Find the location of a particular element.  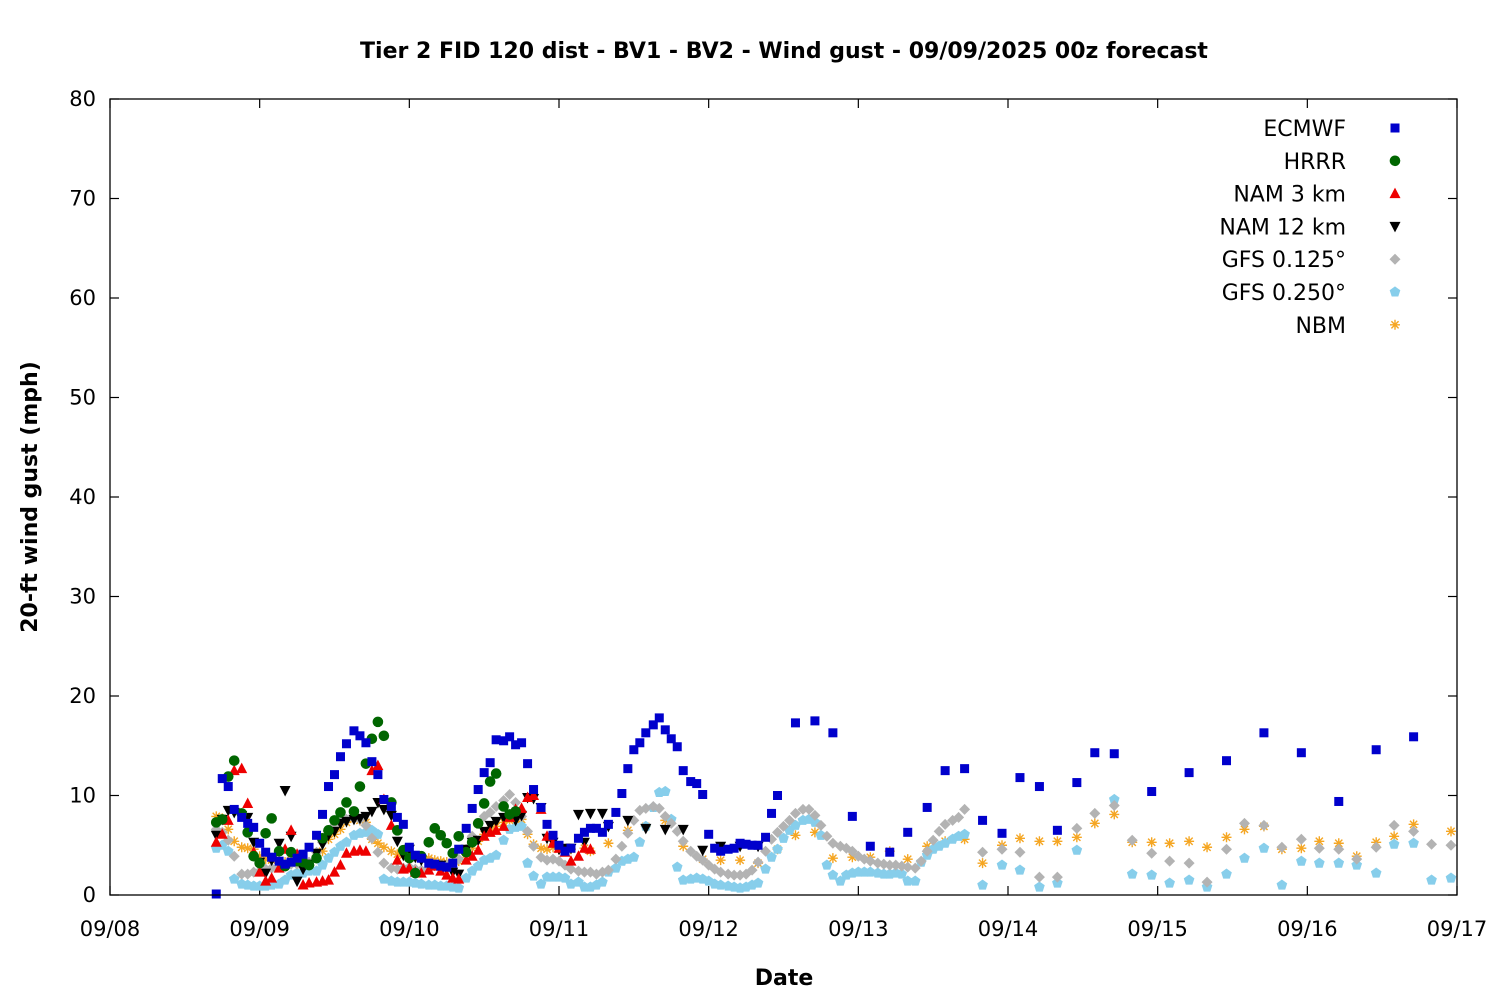

y-tick-label: 20 is located at coordinates (82, 696).